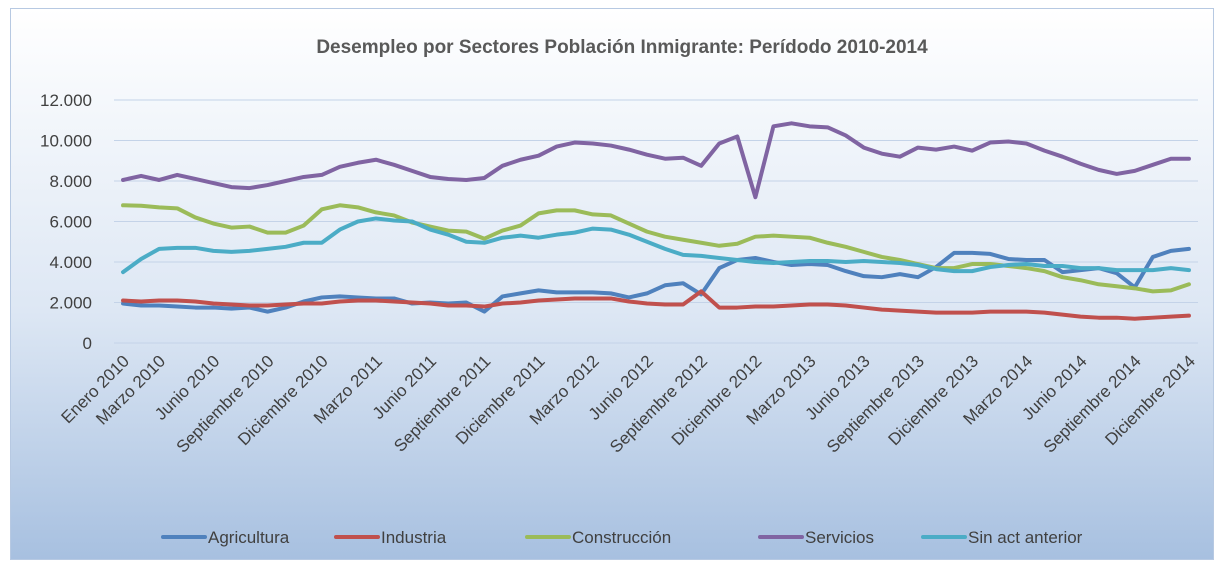  Describe the element at coordinates (249, 537) in the screenshot. I see `legend-label: Agricultura` at that location.